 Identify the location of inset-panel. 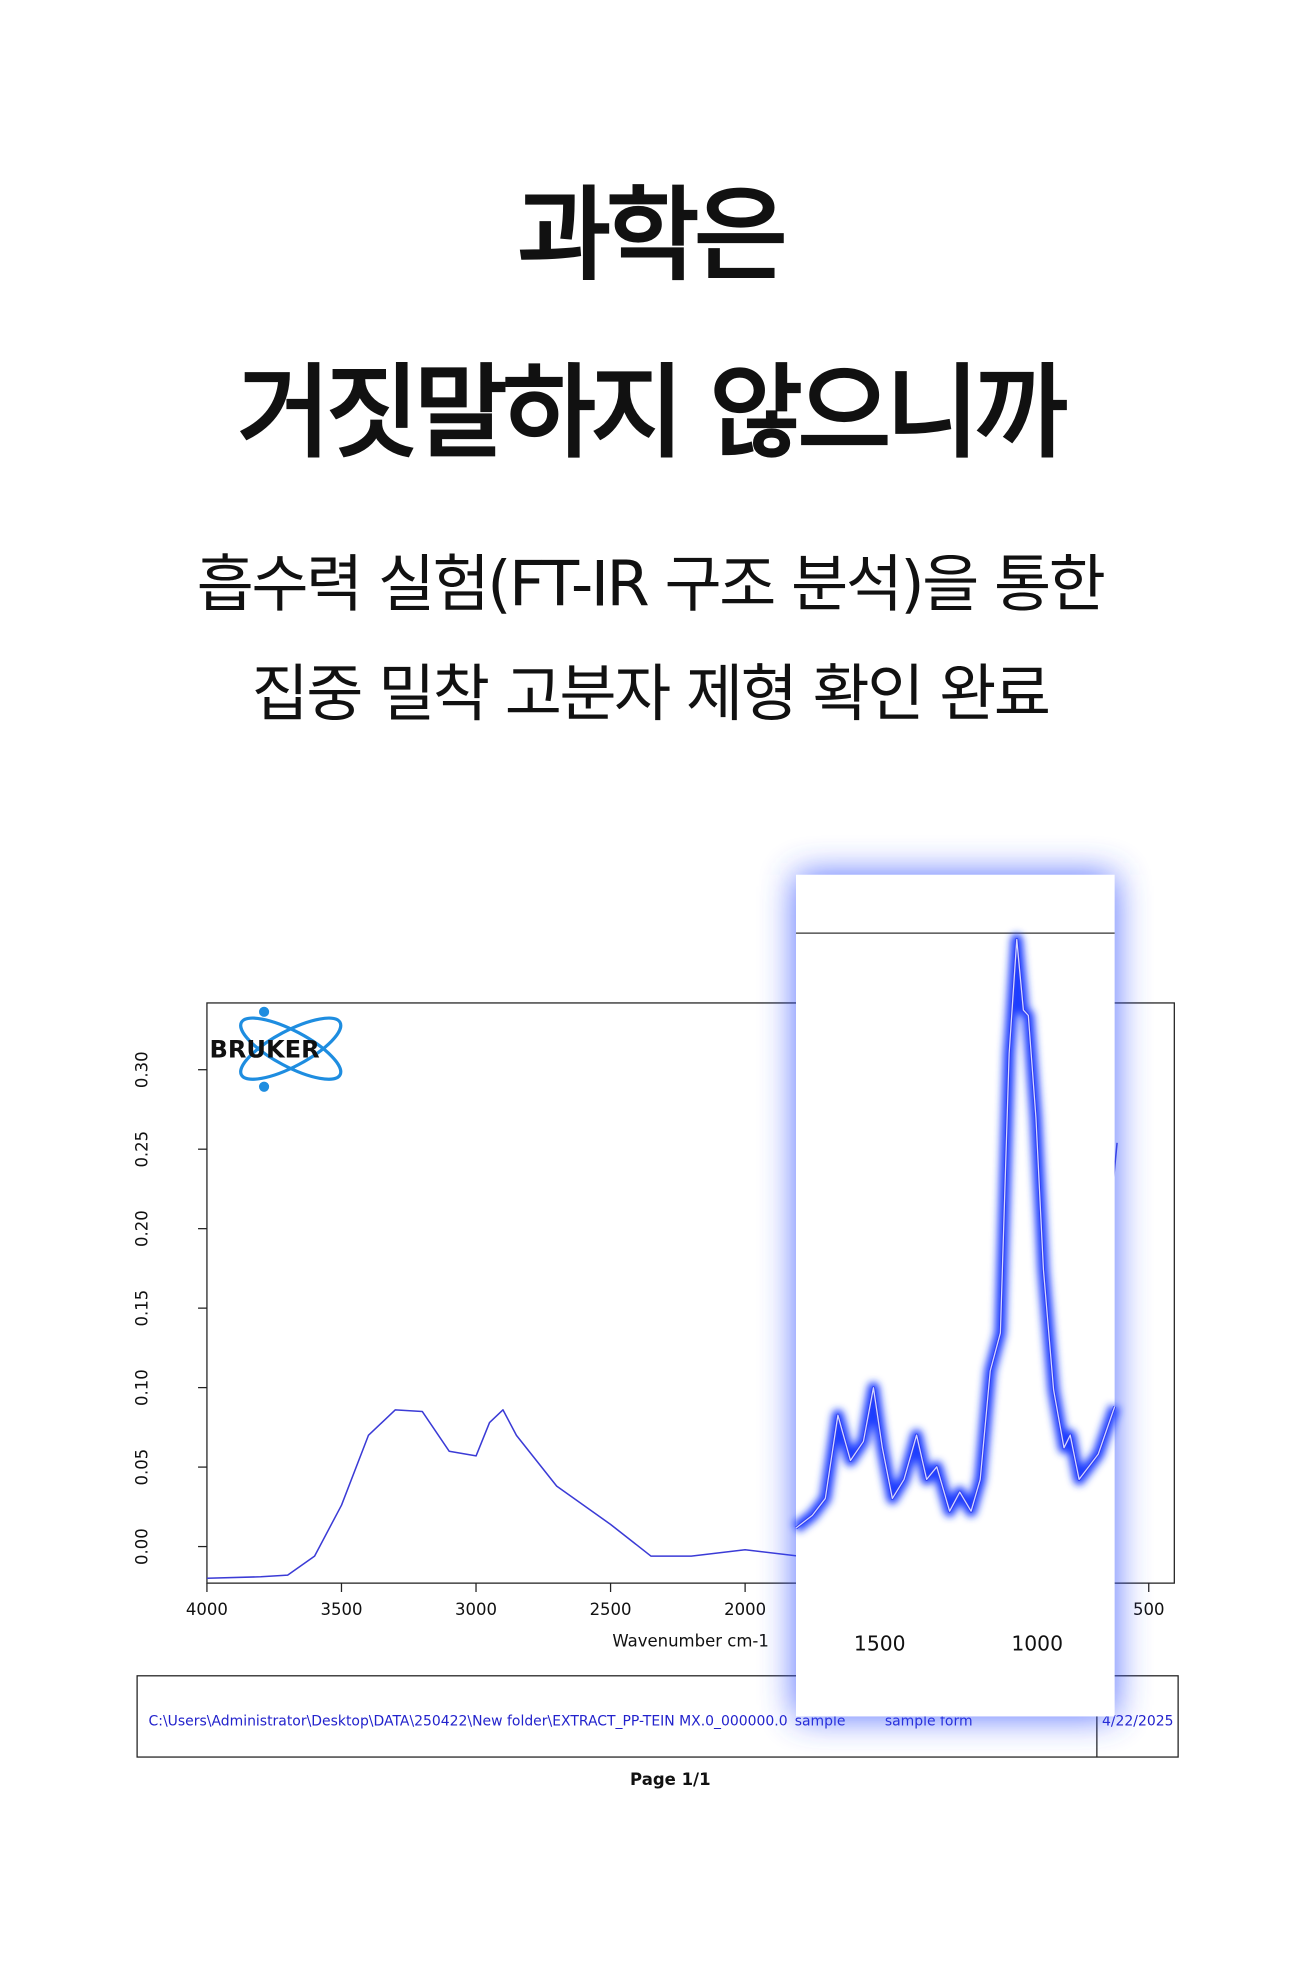
(955, 1295).